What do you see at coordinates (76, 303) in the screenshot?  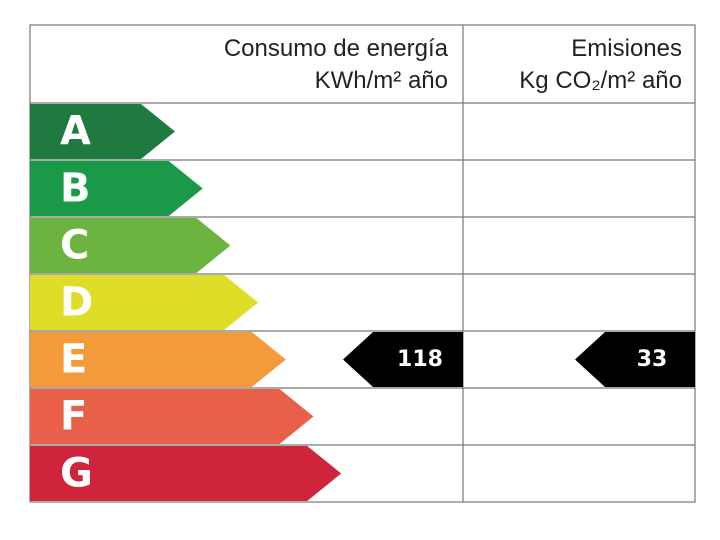 I see `rating-letter: D` at bounding box center [76, 303].